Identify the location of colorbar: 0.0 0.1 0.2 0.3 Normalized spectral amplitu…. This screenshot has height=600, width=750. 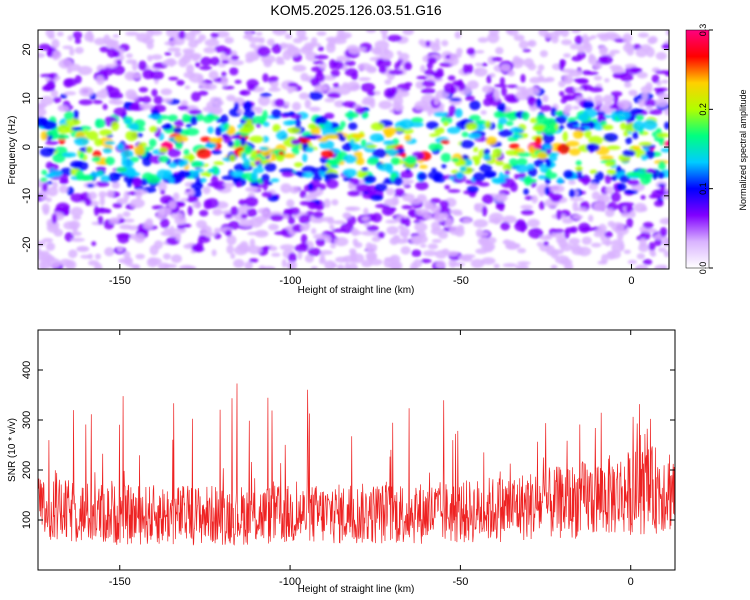
(716, 149).